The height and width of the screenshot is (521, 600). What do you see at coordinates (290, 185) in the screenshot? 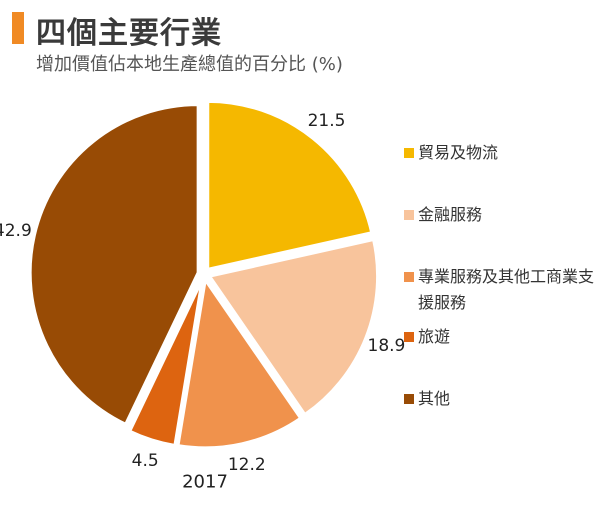
I see `slice-trade-logistics` at bounding box center [290, 185].